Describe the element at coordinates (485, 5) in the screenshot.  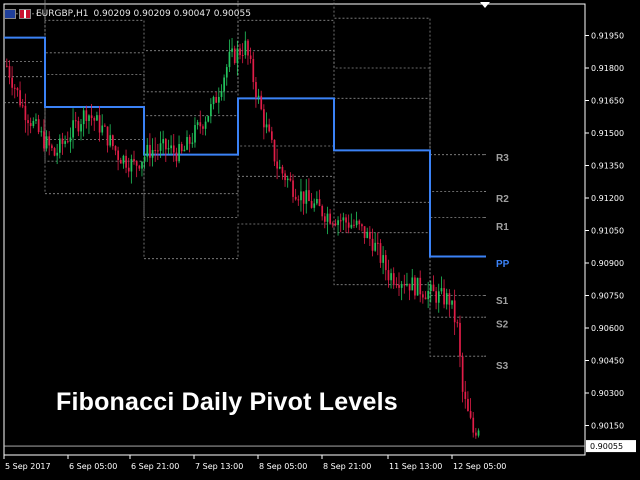
I see `chart-shift-arrow-icon` at that location.